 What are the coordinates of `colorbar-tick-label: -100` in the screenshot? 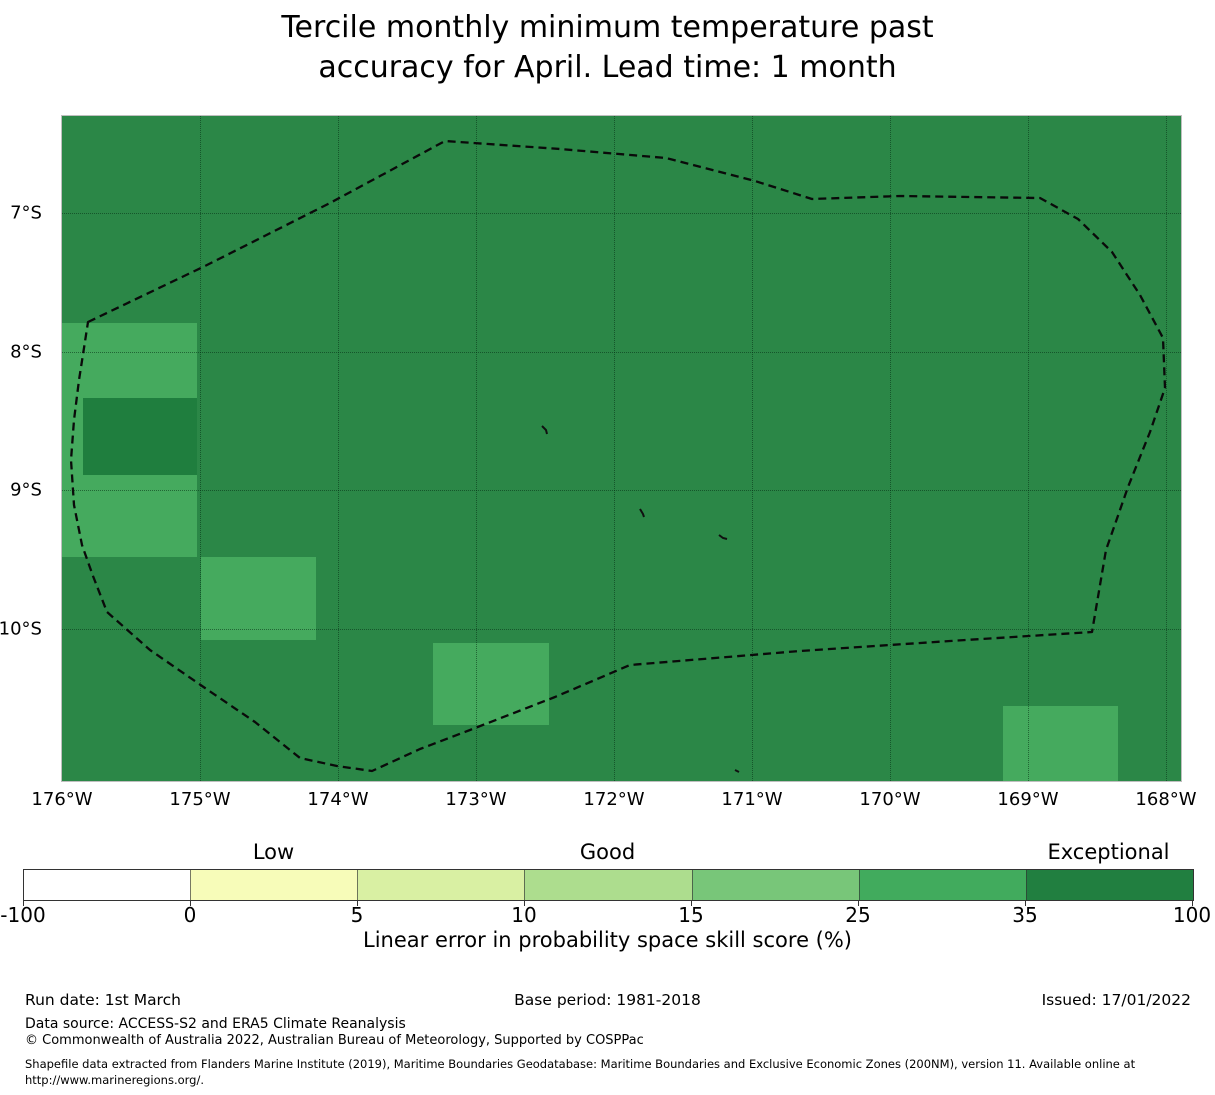 It's located at (23, 915).